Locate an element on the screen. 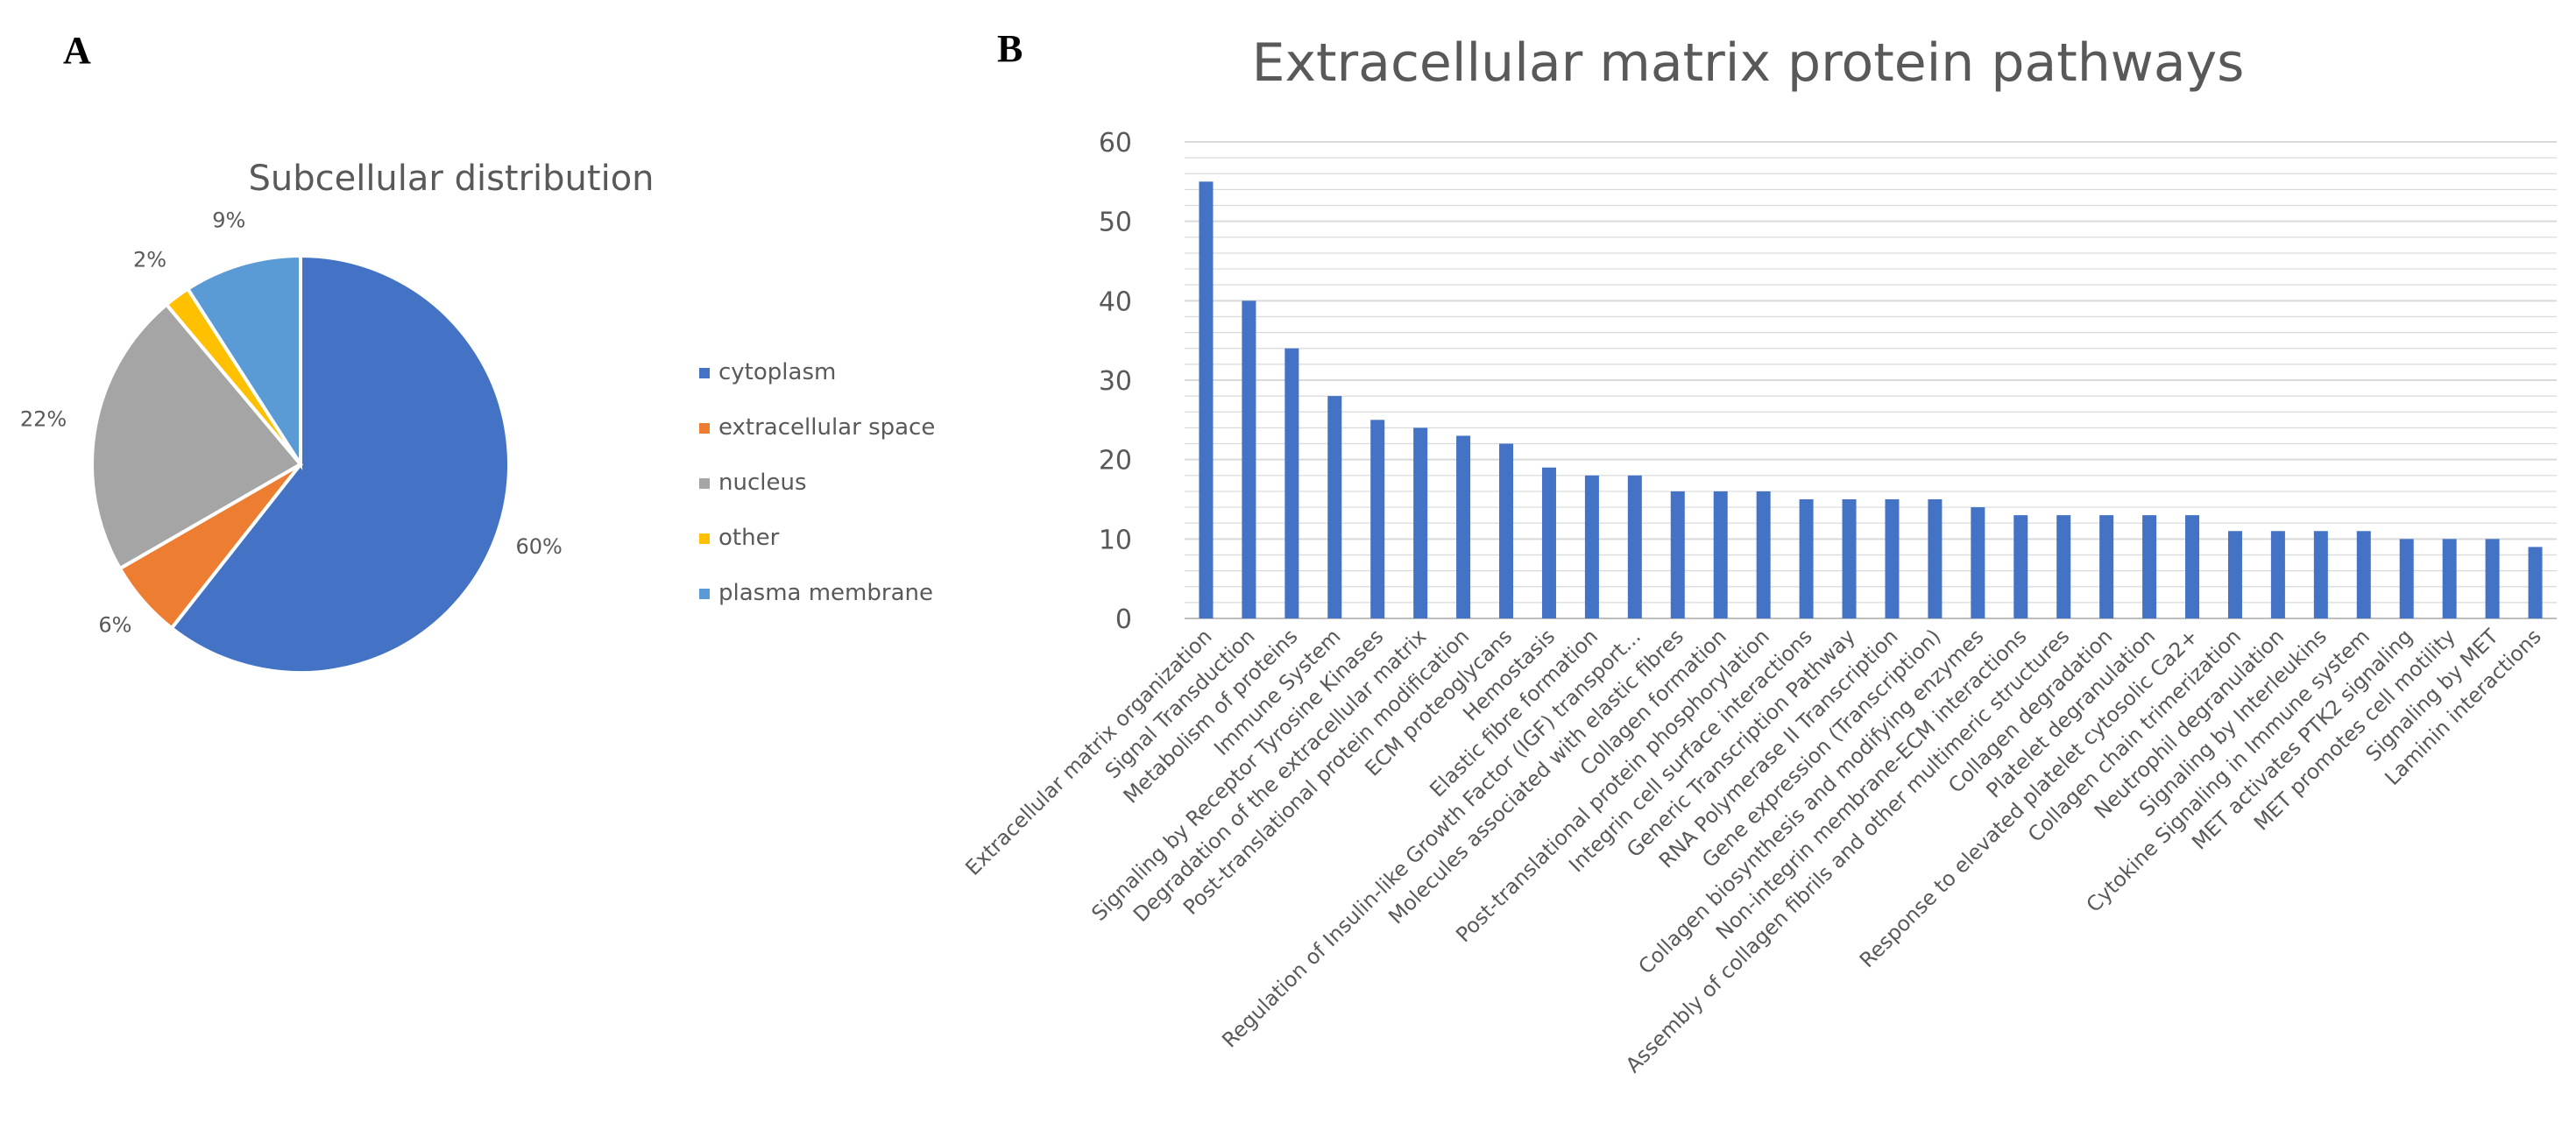  bar-collagen-chain-trimerization is located at coordinates (2234, 574).